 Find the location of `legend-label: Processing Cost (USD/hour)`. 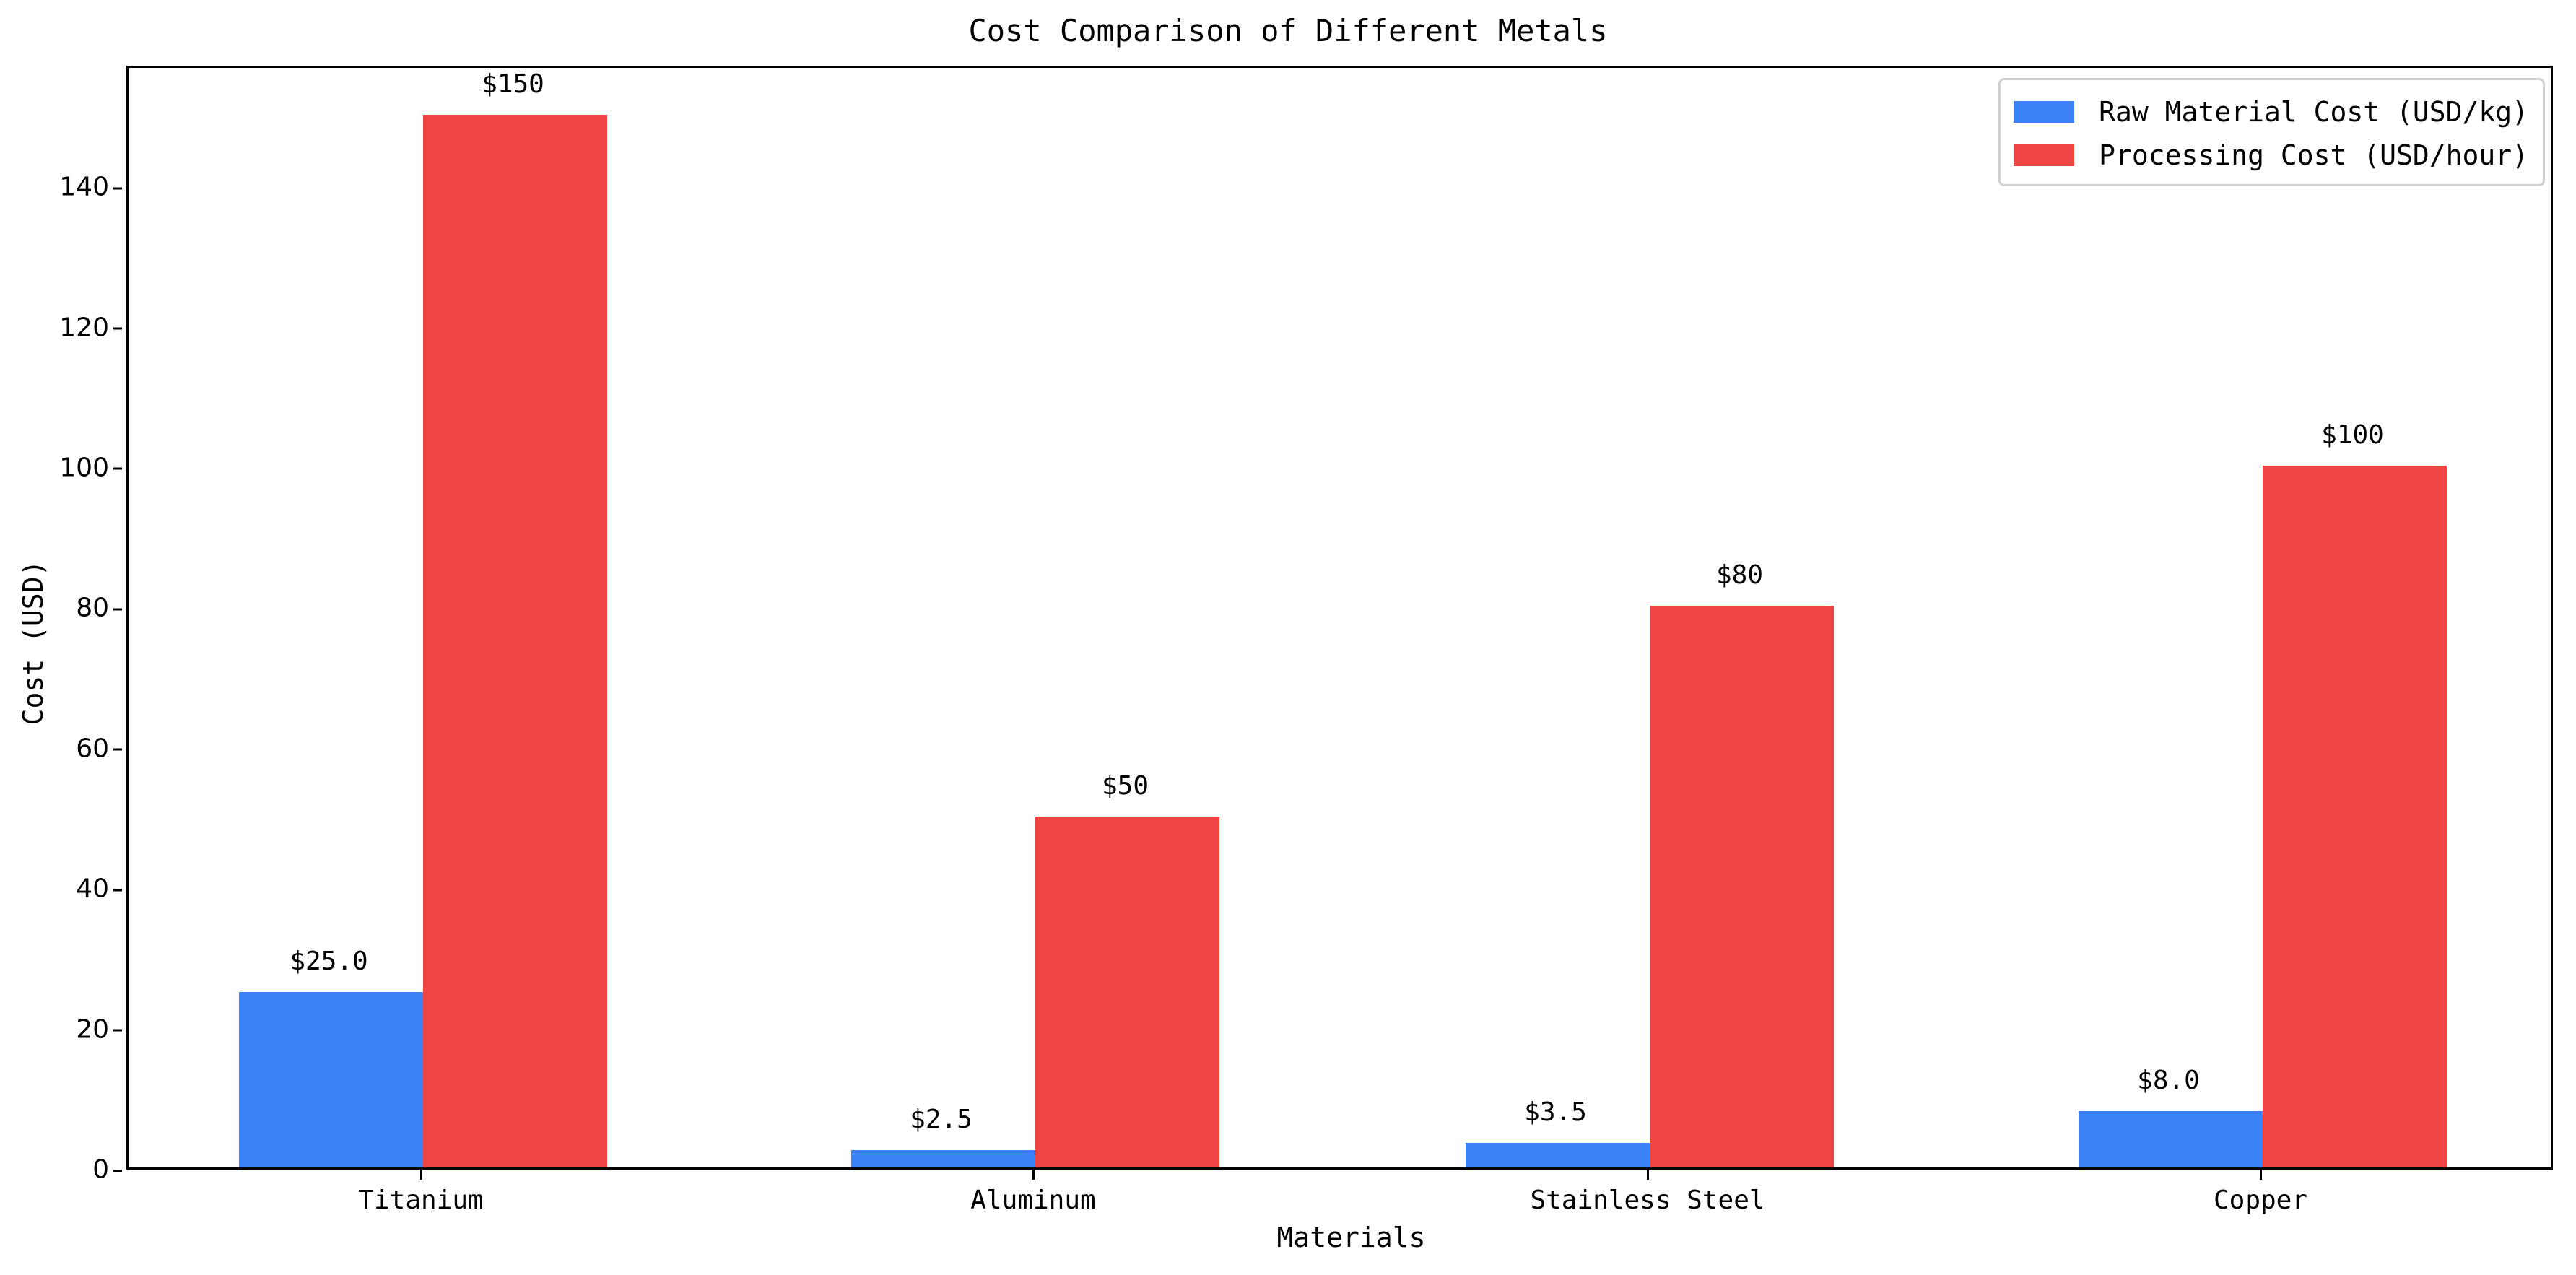

legend-label: Processing Cost (USD/hour) is located at coordinates (2313, 155).